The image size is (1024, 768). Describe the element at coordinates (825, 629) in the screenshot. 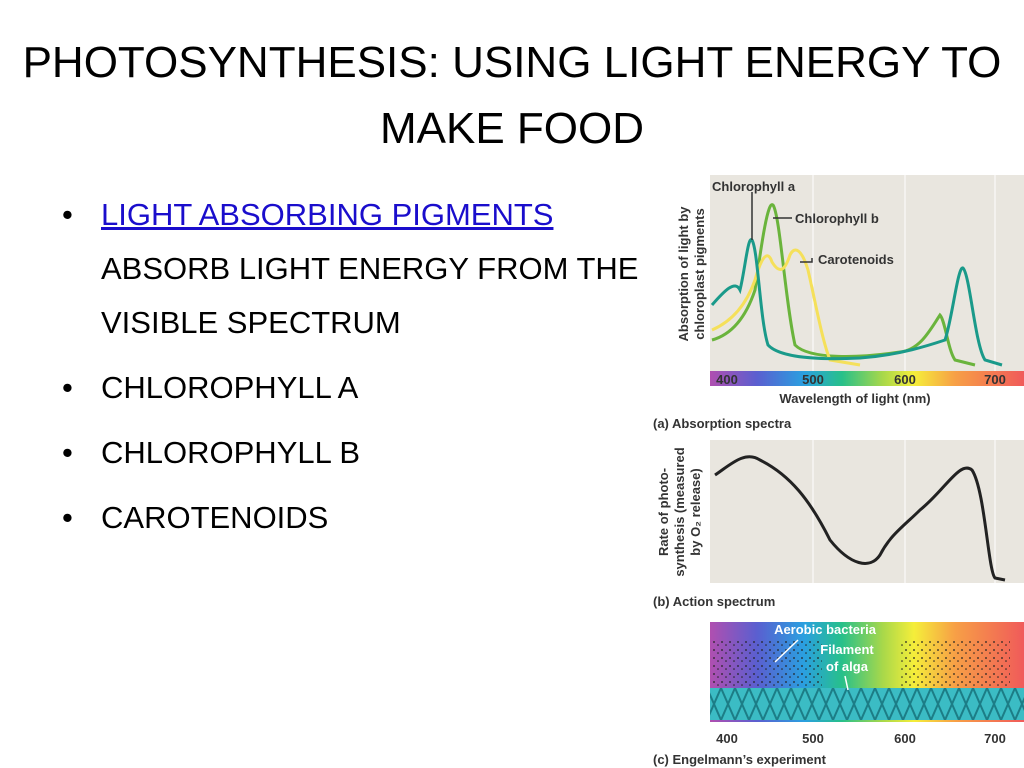

I see `label: Aerobic bacteria` at that location.